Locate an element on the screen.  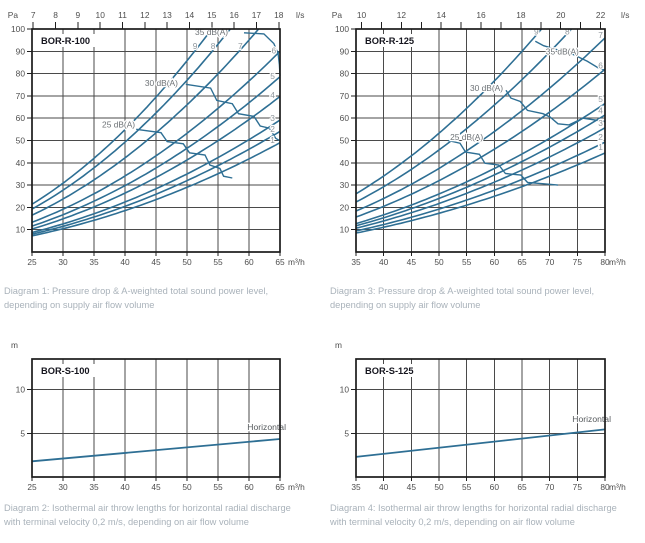
chart-title: BOR-S-125 is located at coordinates (389, 371).